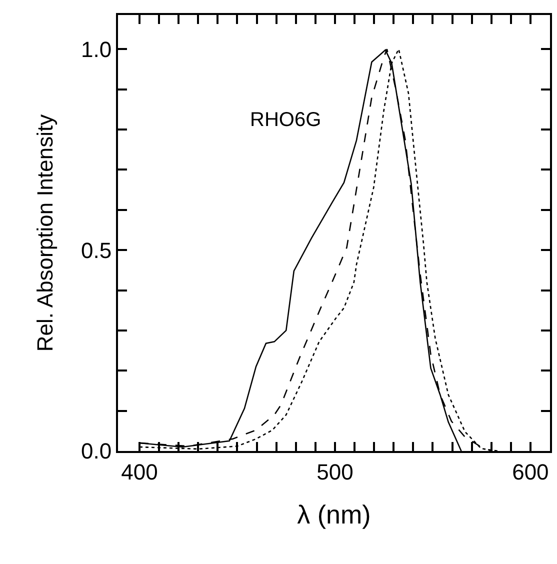 The width and height of the screenshot is (557, 564). I want to click on y-tick-label: 0.5, so click(96, 250).